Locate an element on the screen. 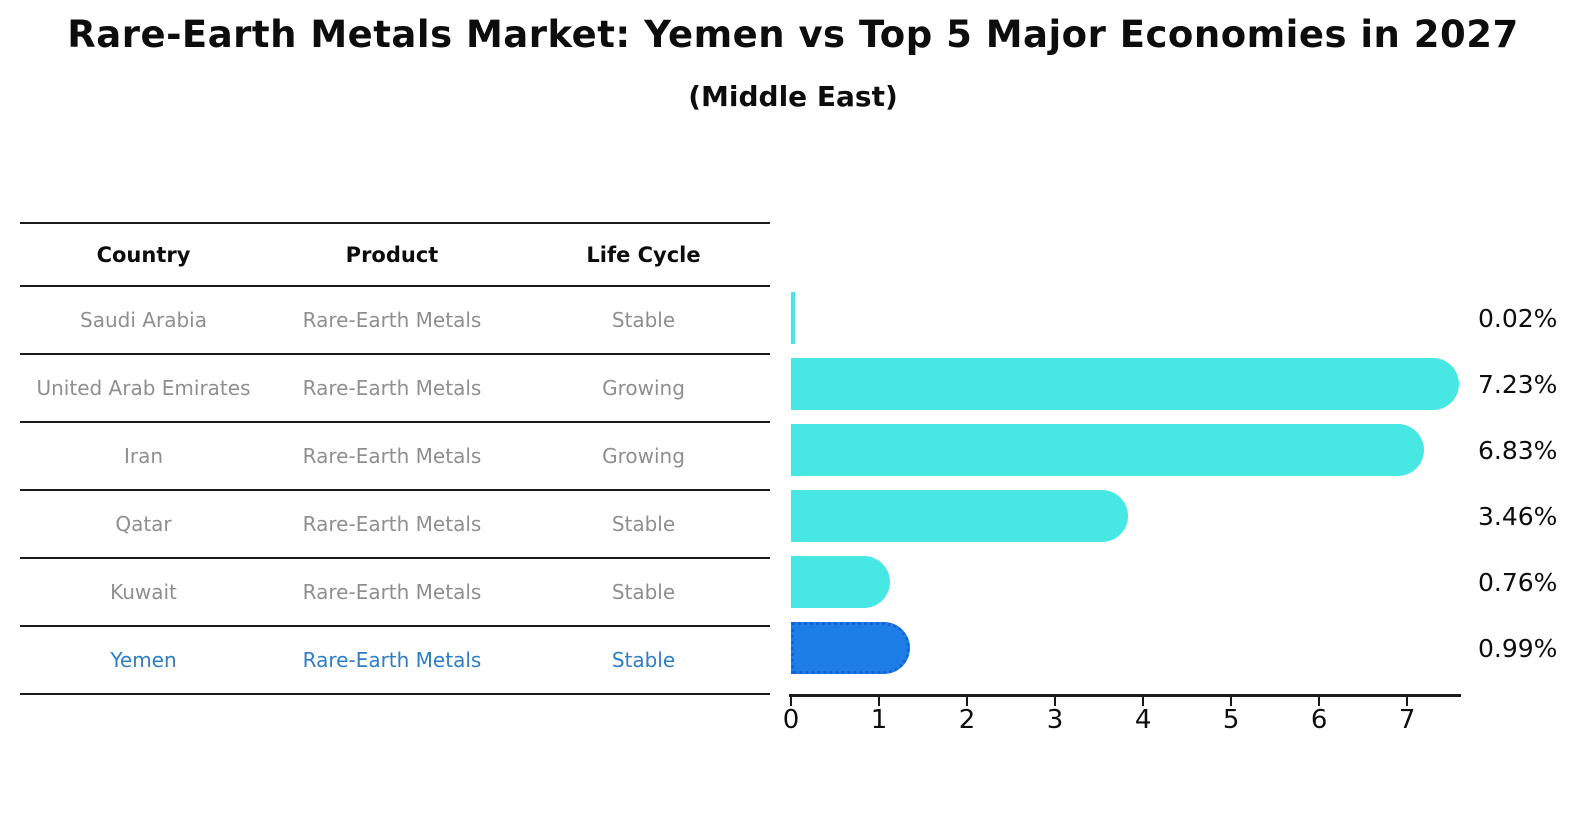  table-row-qatar: Qatar Rare-Earth Metals Stable is located at coordinates (395, 523).